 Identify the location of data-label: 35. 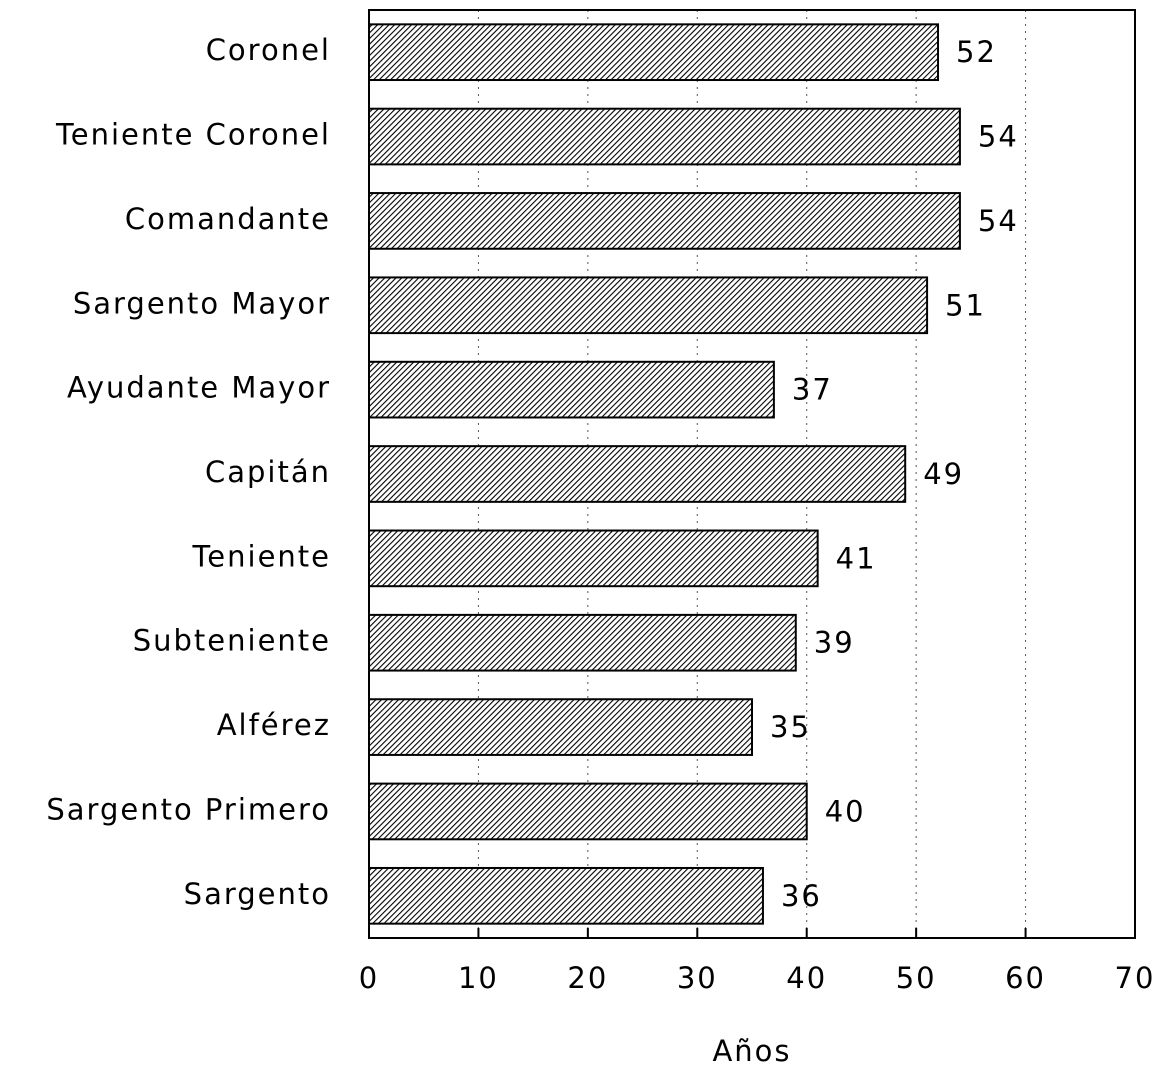
(790, 727).